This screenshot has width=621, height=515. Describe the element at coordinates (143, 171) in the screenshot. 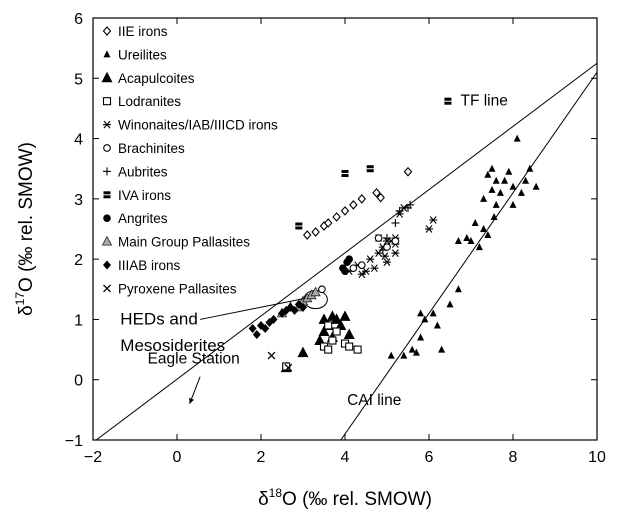

I see `legend-label-aubrites: Aubrites` at that location.